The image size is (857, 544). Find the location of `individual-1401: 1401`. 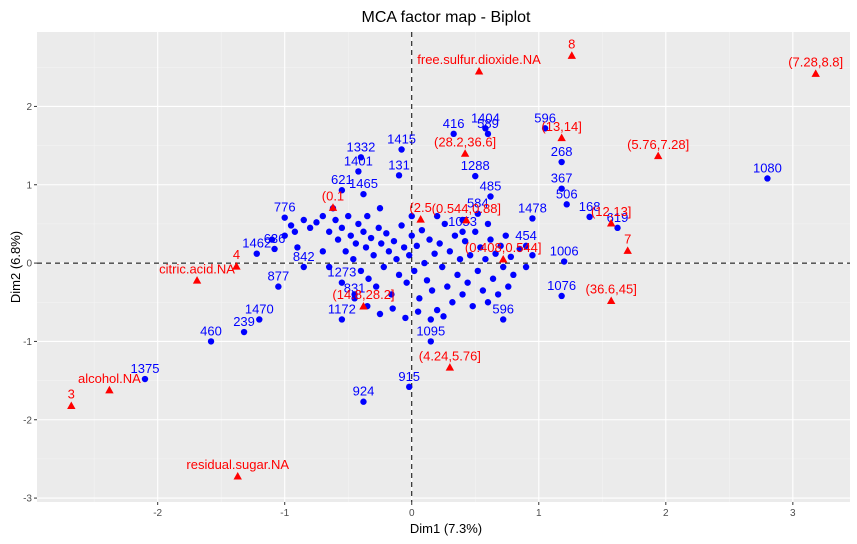

individual-1401: 1401 is located at coordinates (358, 164).